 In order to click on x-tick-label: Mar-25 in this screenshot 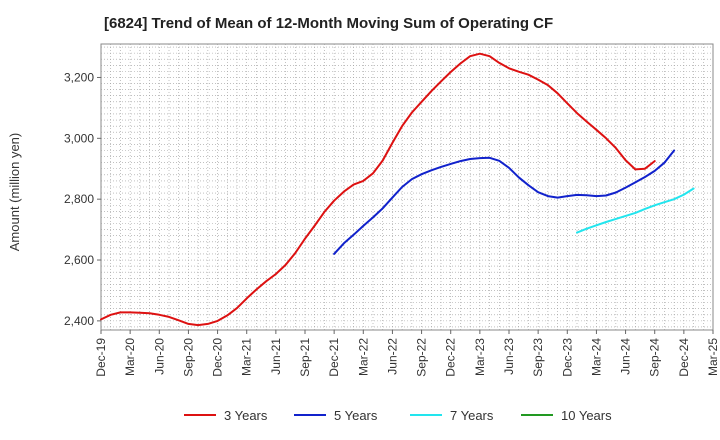, I will do `click(713, 357)`.